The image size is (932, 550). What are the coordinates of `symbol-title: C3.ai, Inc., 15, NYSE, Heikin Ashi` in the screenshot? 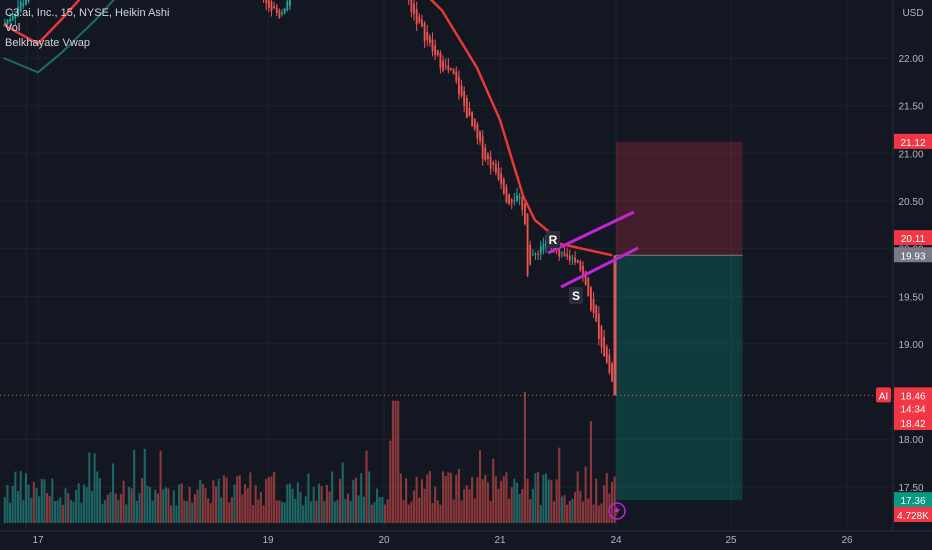 It's located at (87, 13).